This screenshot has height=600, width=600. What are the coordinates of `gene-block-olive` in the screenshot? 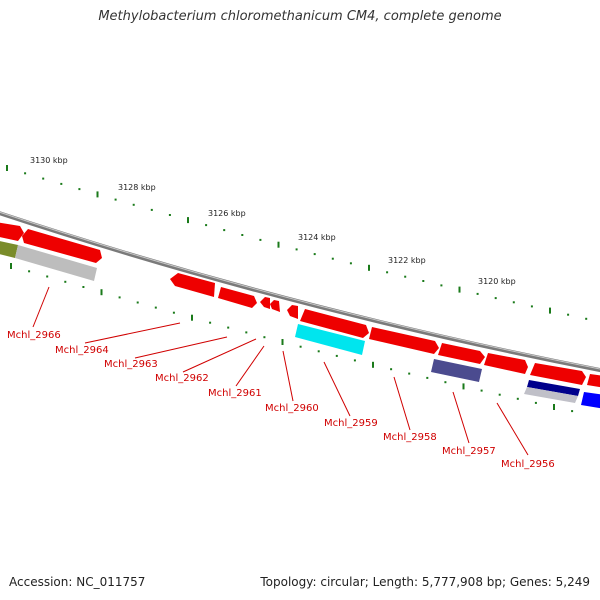 It's located at (9, 249).